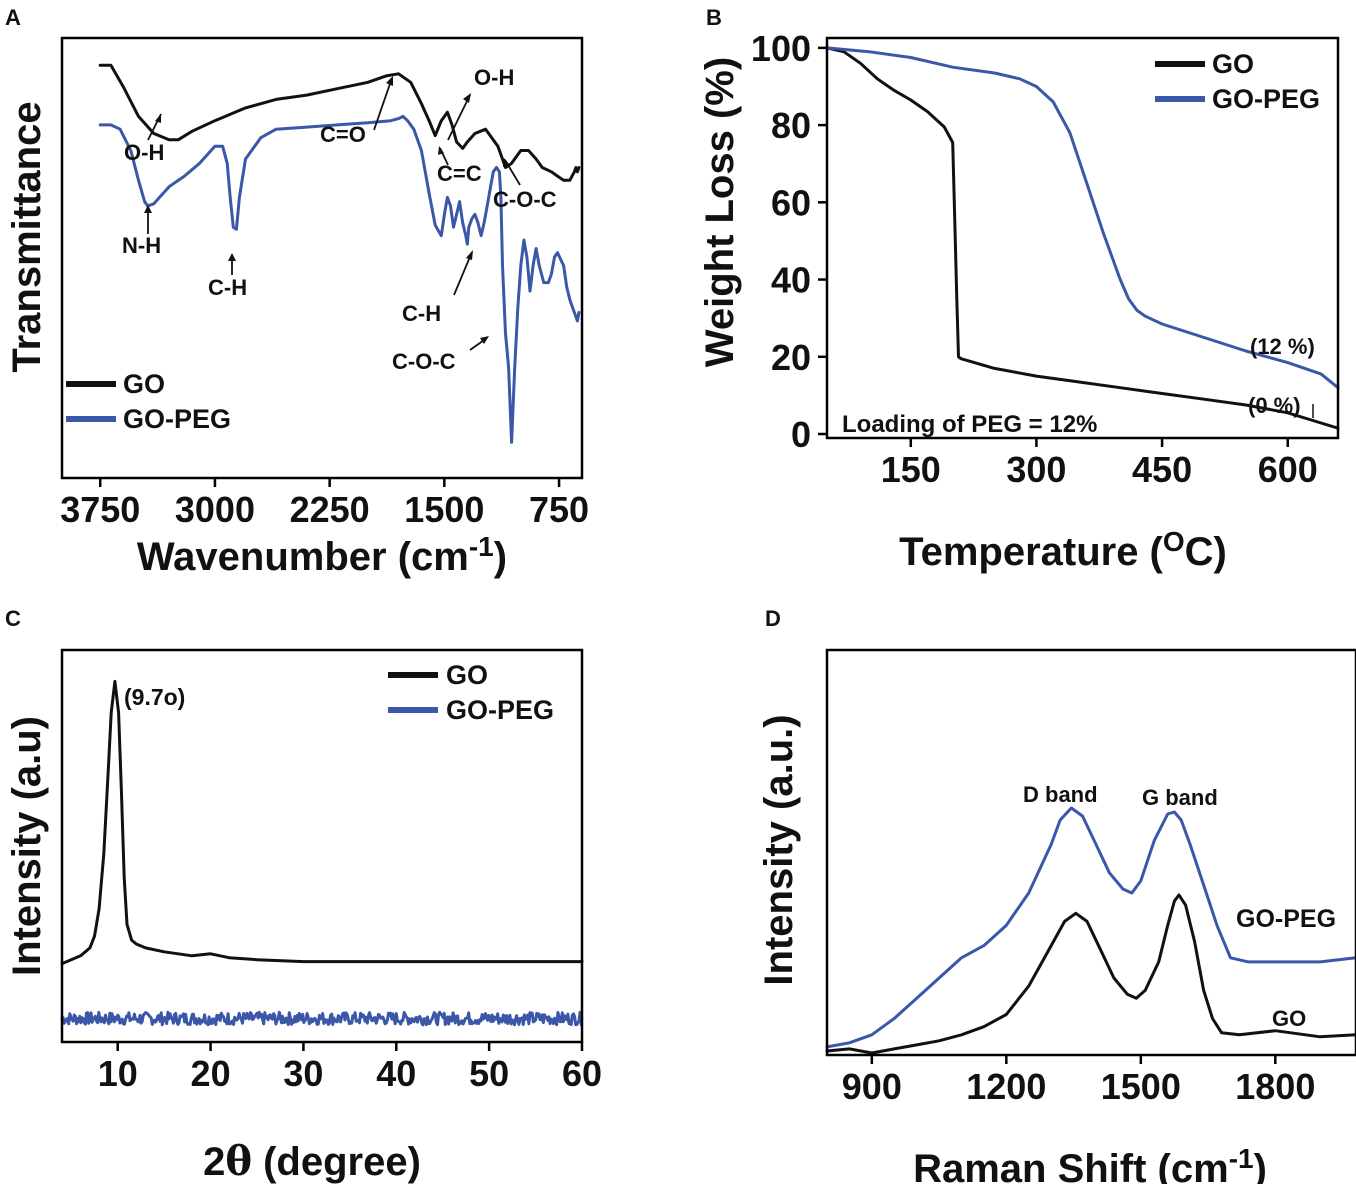 The width and height of the screenshot is (1356, 1184). What do you see at coordinates (582, 1073) in the screenshot?
I see `x-tick-label: 60` at bounding box center [582, 1073].